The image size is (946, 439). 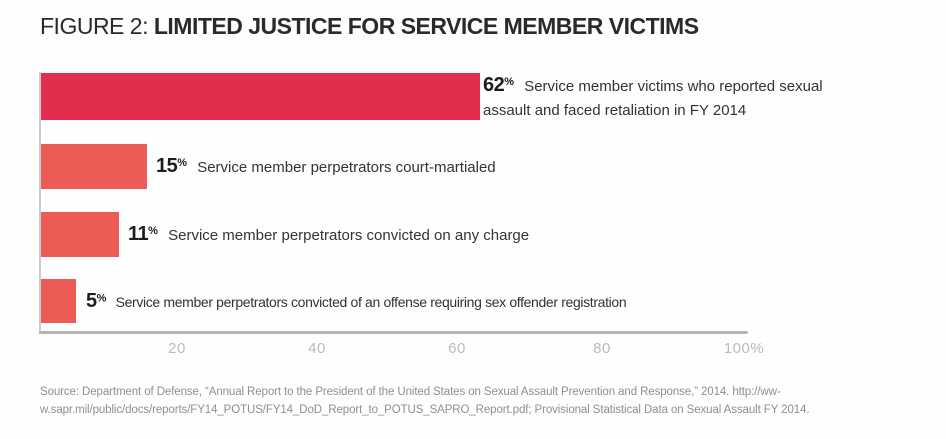 What do you see at coordinates (393, 332) in the screenshot?
I see `x-axis-line` at bounding box center [393, 332].